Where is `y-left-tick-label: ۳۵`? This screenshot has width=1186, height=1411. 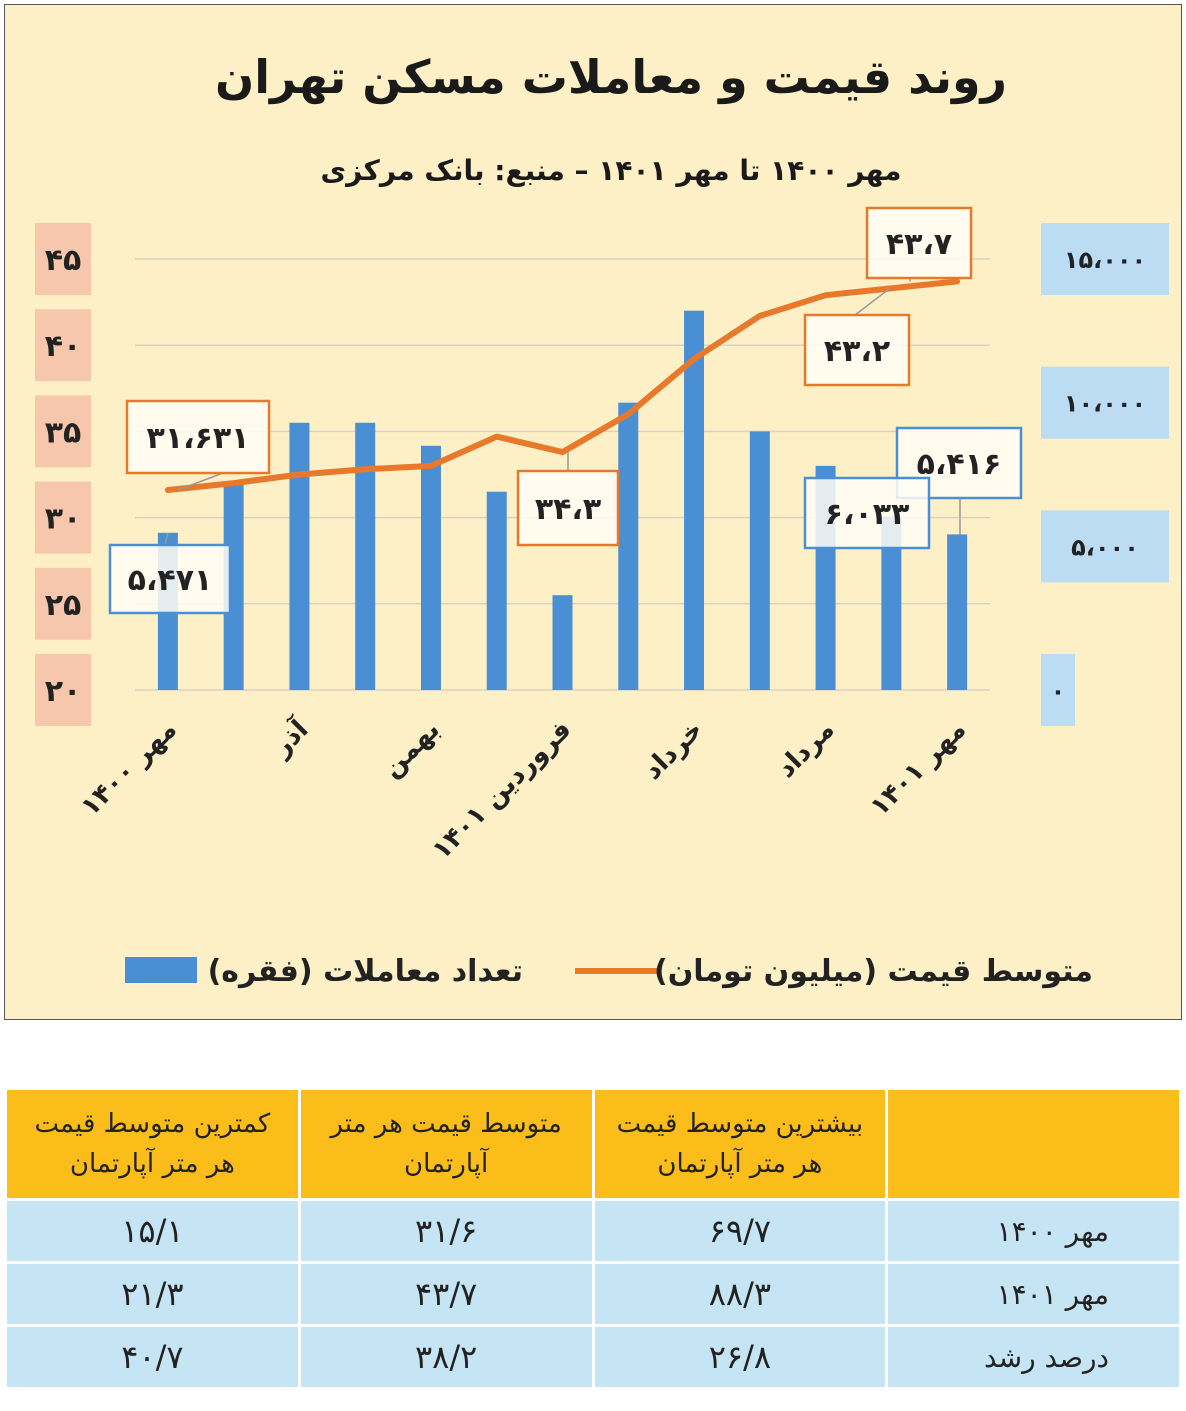 y-left-tick-label: ۳۵ is located at coordinates (63, 432).